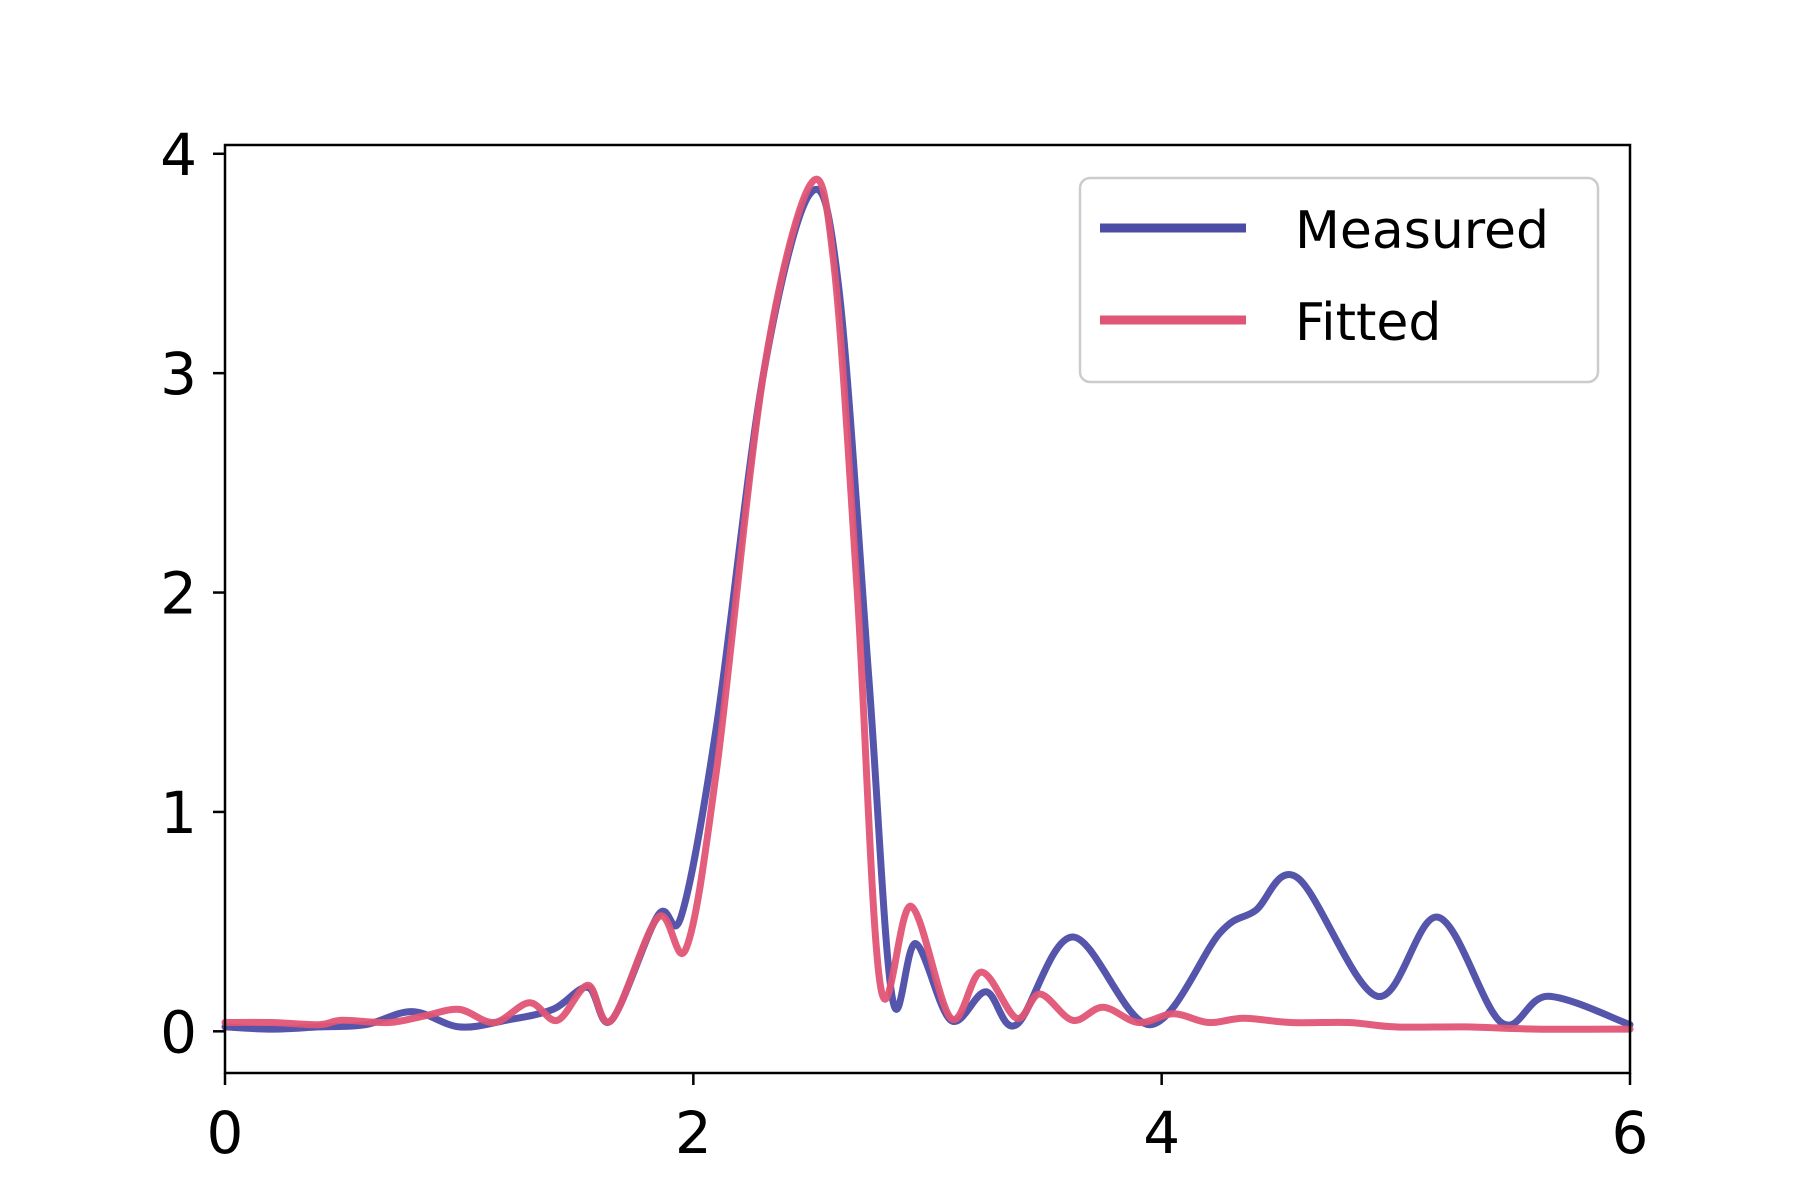  I want to click on y-tick-label: 2, so click(178, 594).